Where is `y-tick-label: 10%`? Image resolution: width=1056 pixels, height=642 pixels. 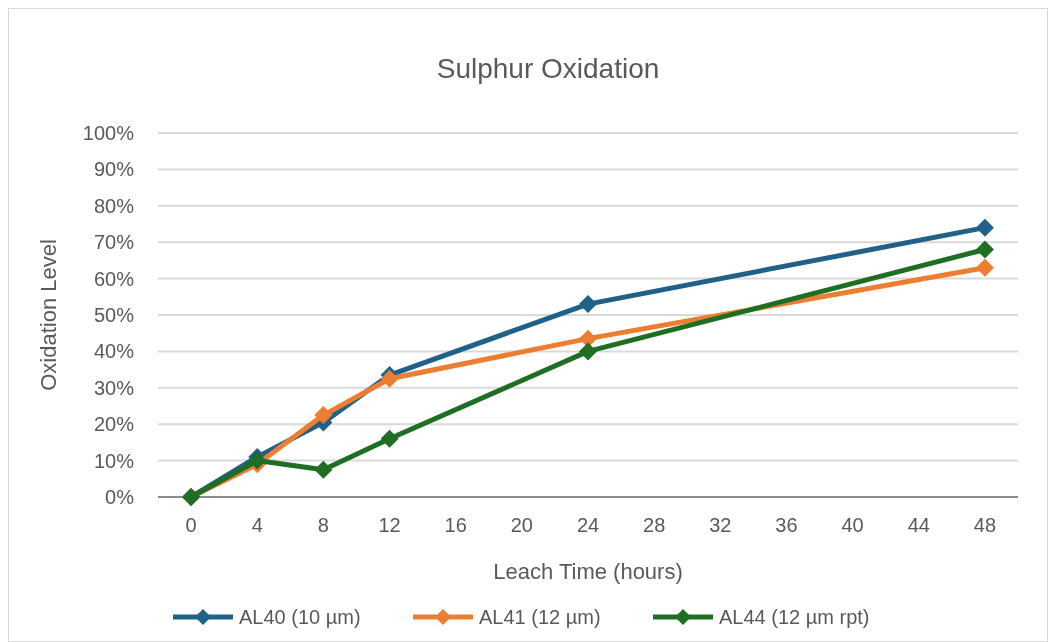 y-tick-label: 10% is located at coordinates (114, 460).